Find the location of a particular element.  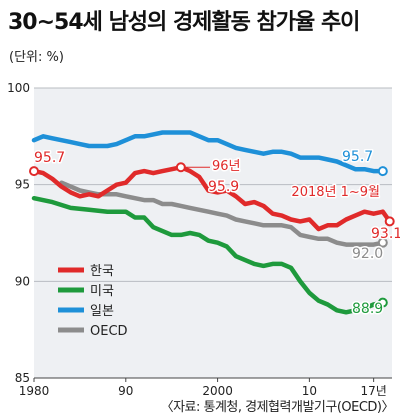

x-tick-label: 1980 is located at coordinates (34, 391).